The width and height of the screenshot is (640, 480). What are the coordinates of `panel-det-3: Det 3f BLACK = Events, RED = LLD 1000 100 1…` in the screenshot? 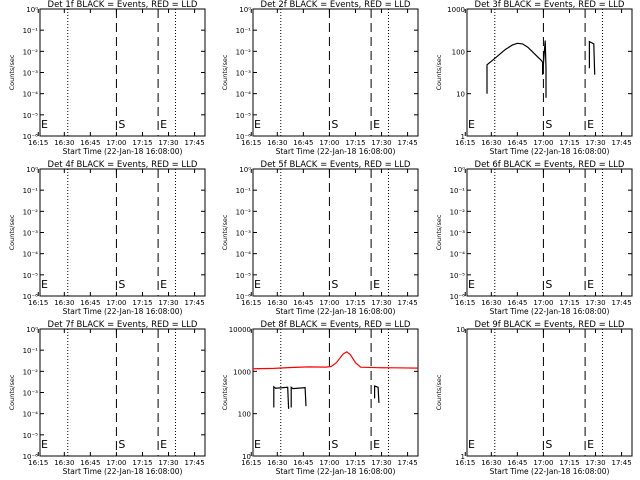 It's located at (534, 78).